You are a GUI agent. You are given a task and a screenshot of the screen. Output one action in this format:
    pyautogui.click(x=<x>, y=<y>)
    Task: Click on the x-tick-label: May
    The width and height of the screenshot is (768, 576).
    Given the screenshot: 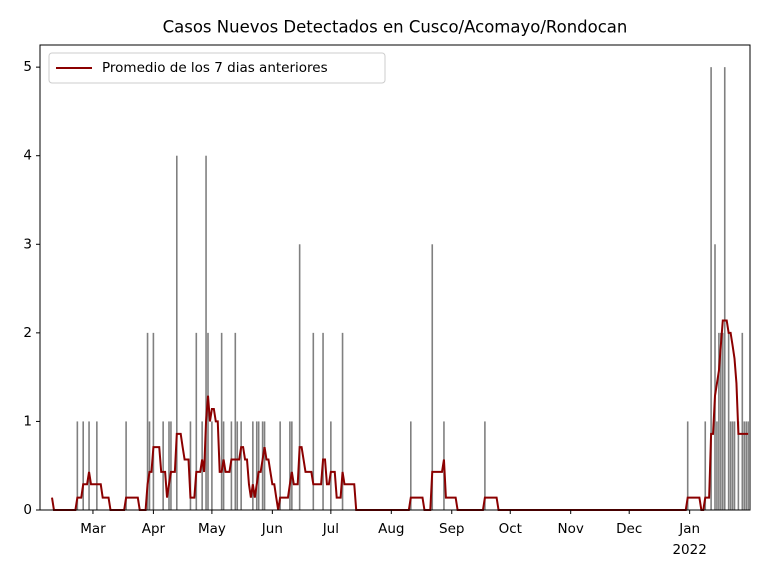 What is the action you would take?
    pyautogui.click(x=212, y=529)
    